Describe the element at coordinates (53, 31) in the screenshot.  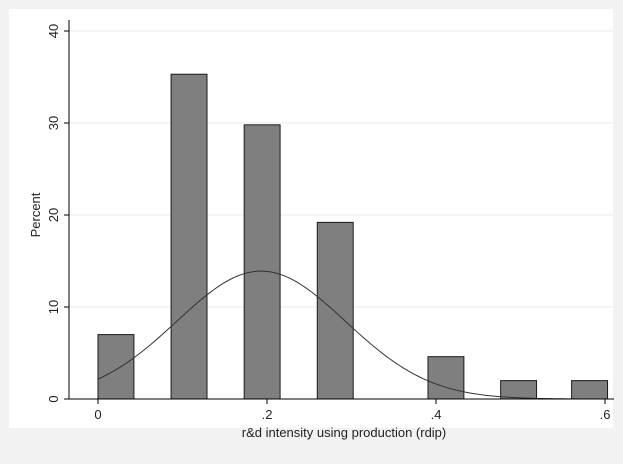
I see `y-tick-label: 40` at that location.